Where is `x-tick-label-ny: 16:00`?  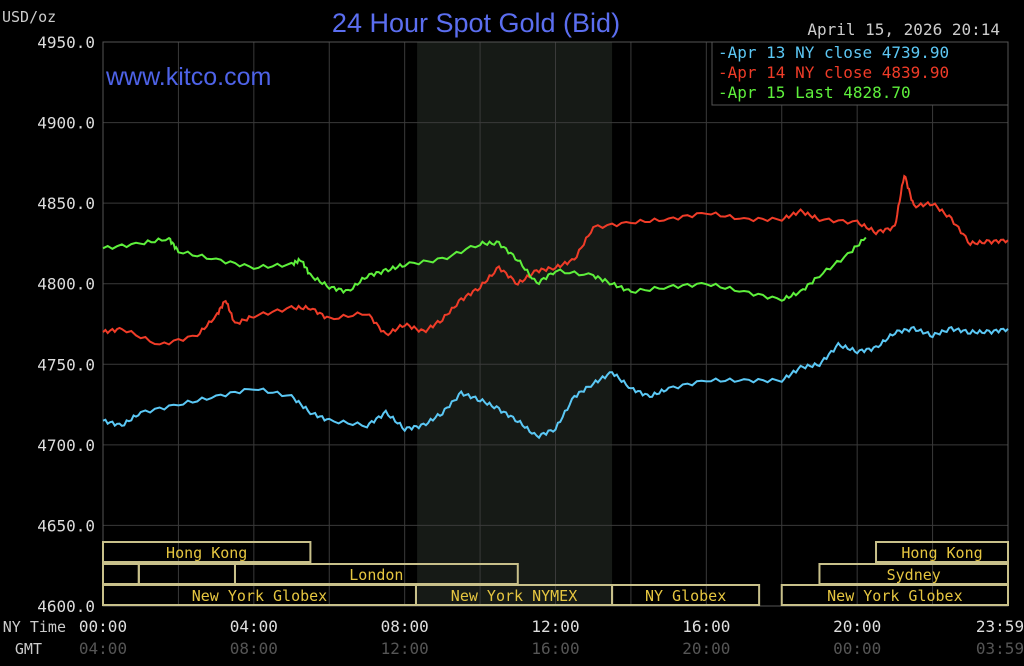
x-tick-label-ny: 16:00 is located at coordinates (706, 626).